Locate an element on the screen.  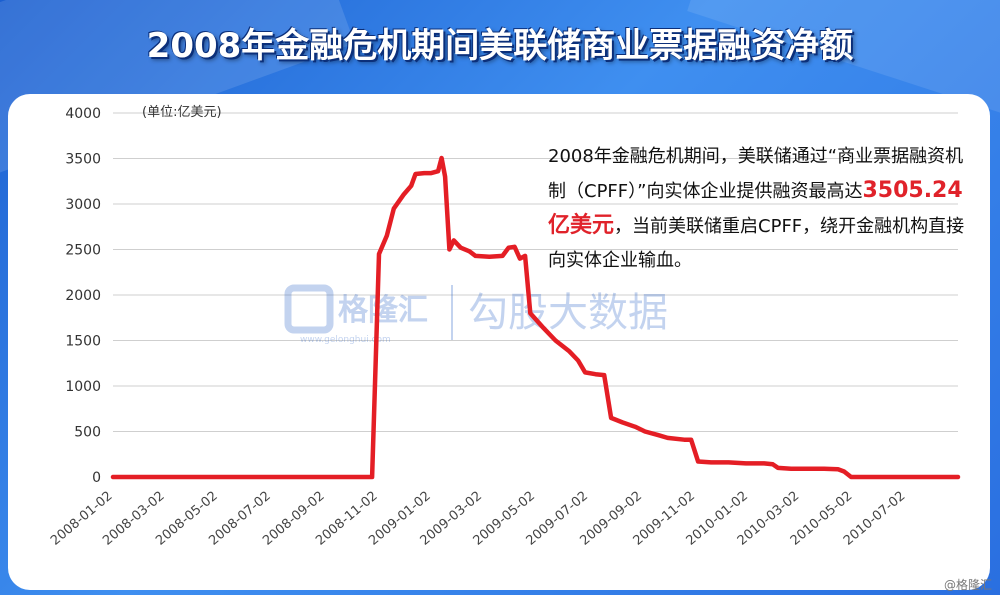
y-tick-labels: 0 500 1000 1500 2000 2500 3000 3500 4000 is located at coordinates (83, 296).